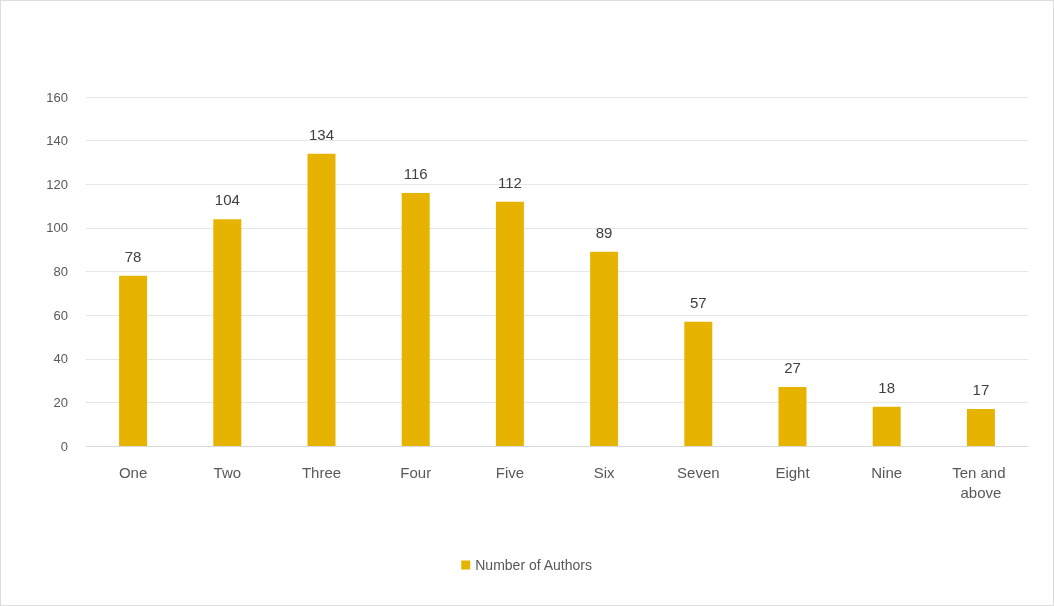  I want to click on y-tick-label: 80, so click(60, 271).